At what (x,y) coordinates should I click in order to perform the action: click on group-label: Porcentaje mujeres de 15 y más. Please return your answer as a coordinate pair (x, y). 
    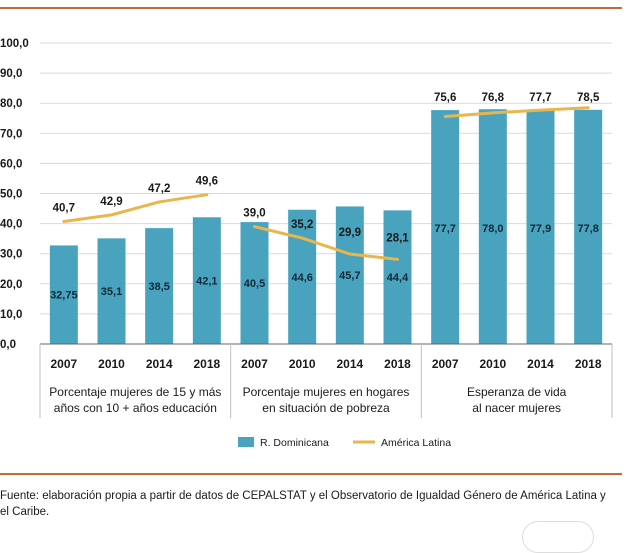
    Looking at the image, I should click on (135, 392).